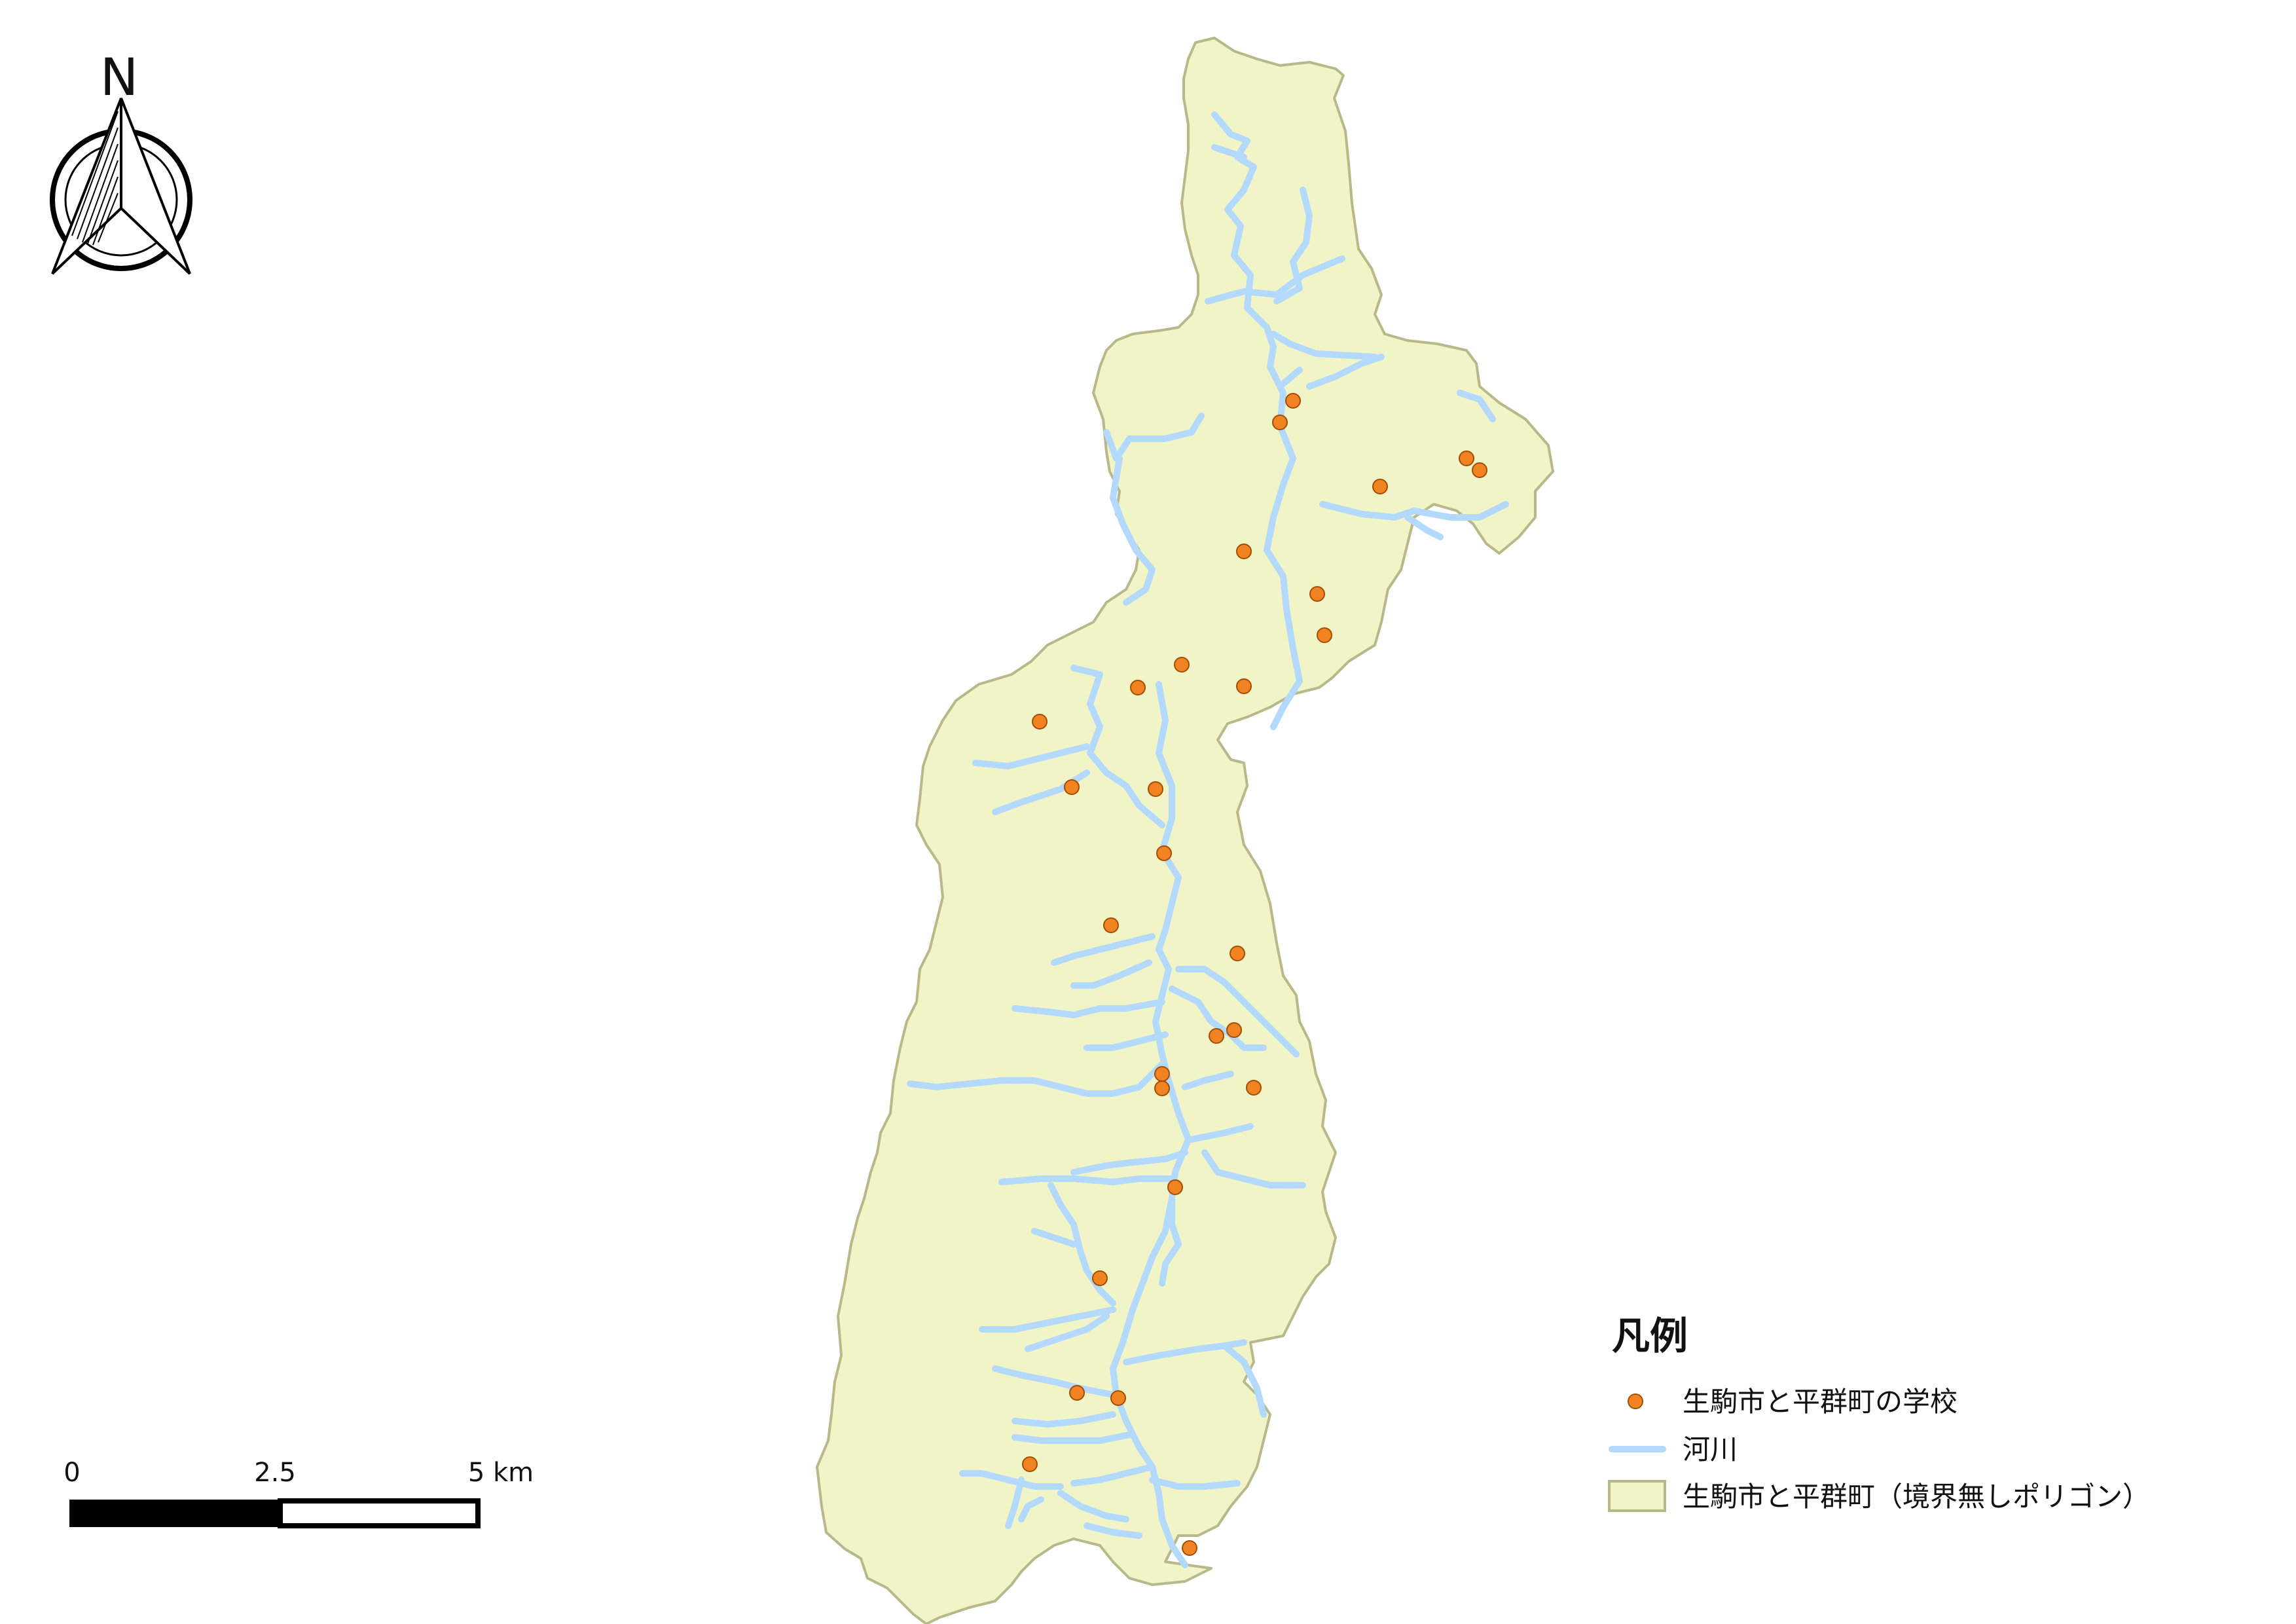  What do you see at coordinates (1710, 1449) in the screenshot?
I see `legend-label-rivers: 河川` at bounding box center [1710, 1449].